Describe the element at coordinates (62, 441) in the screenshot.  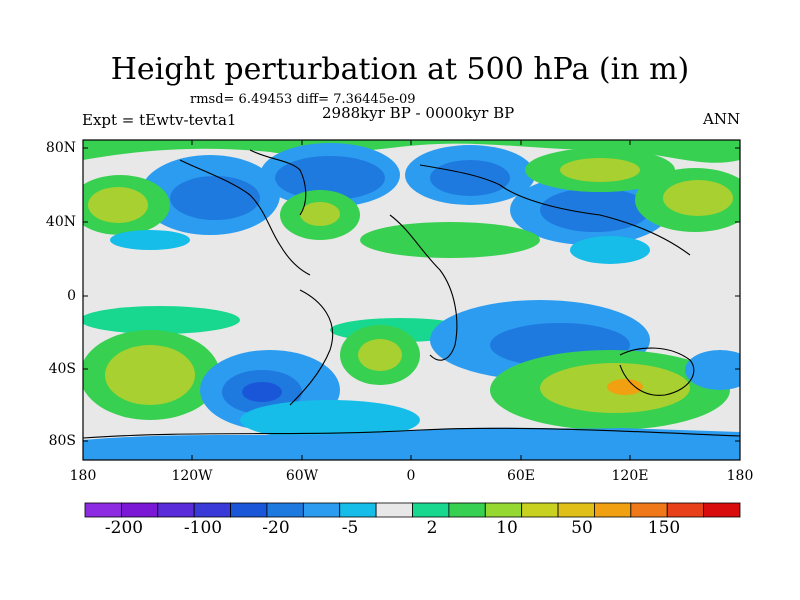
I see `y-label-80s: 80S` at that location.